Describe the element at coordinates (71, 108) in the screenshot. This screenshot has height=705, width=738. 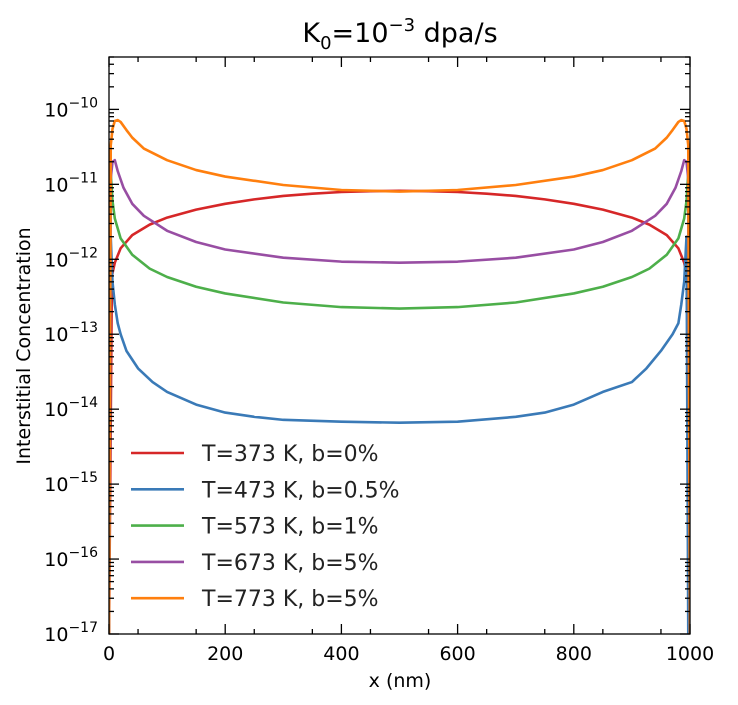
I see `y-tick-label-7: 10−10` at that location.